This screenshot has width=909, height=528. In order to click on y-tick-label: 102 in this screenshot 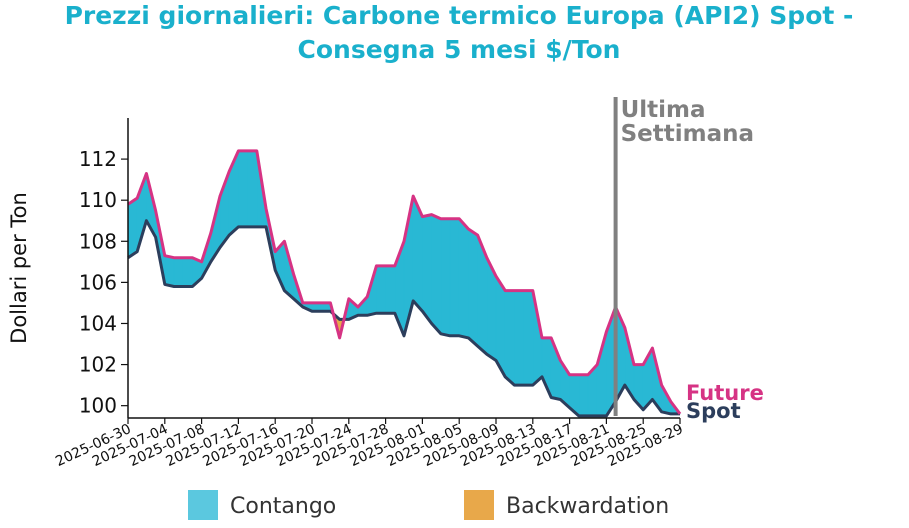, I will do `click(98, 365)`.